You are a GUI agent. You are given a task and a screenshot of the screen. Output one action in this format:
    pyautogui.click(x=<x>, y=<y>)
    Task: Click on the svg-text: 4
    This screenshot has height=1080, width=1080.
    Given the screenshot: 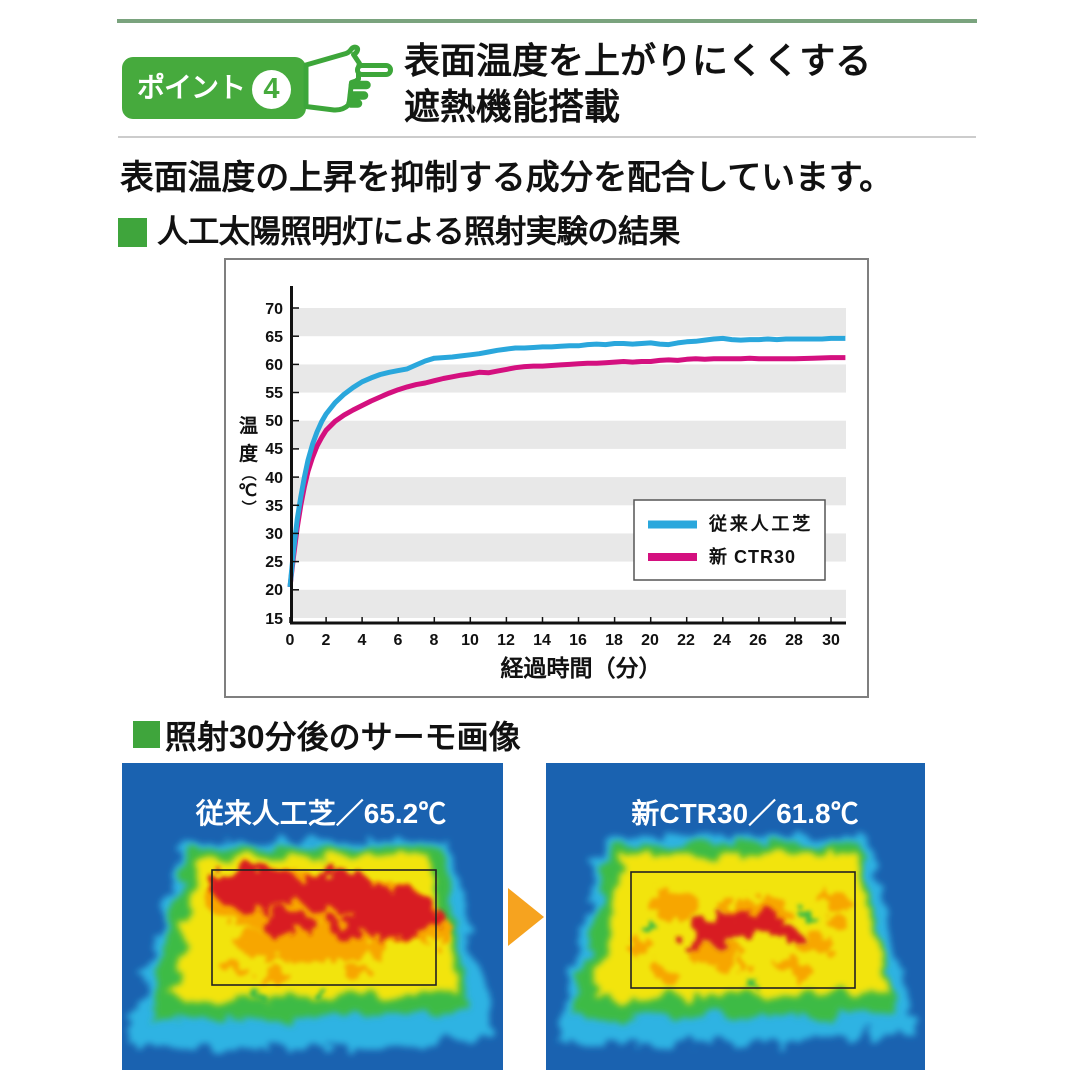 What is the action you would take?
    pyautogui.click(x=362, y=640)
    